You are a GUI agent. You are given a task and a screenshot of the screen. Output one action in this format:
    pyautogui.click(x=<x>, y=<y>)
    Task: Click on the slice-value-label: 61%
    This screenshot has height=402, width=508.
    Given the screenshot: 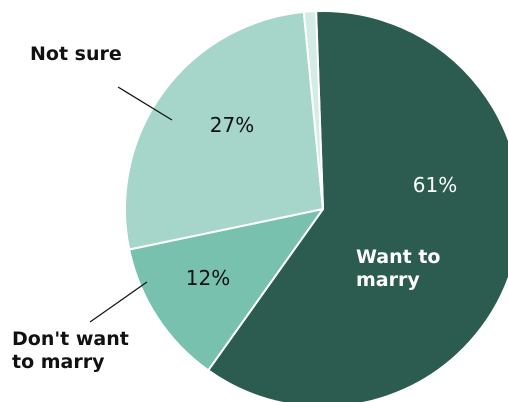 What is the action you would take?
    pyautogui.click(x=435, y=185)
    